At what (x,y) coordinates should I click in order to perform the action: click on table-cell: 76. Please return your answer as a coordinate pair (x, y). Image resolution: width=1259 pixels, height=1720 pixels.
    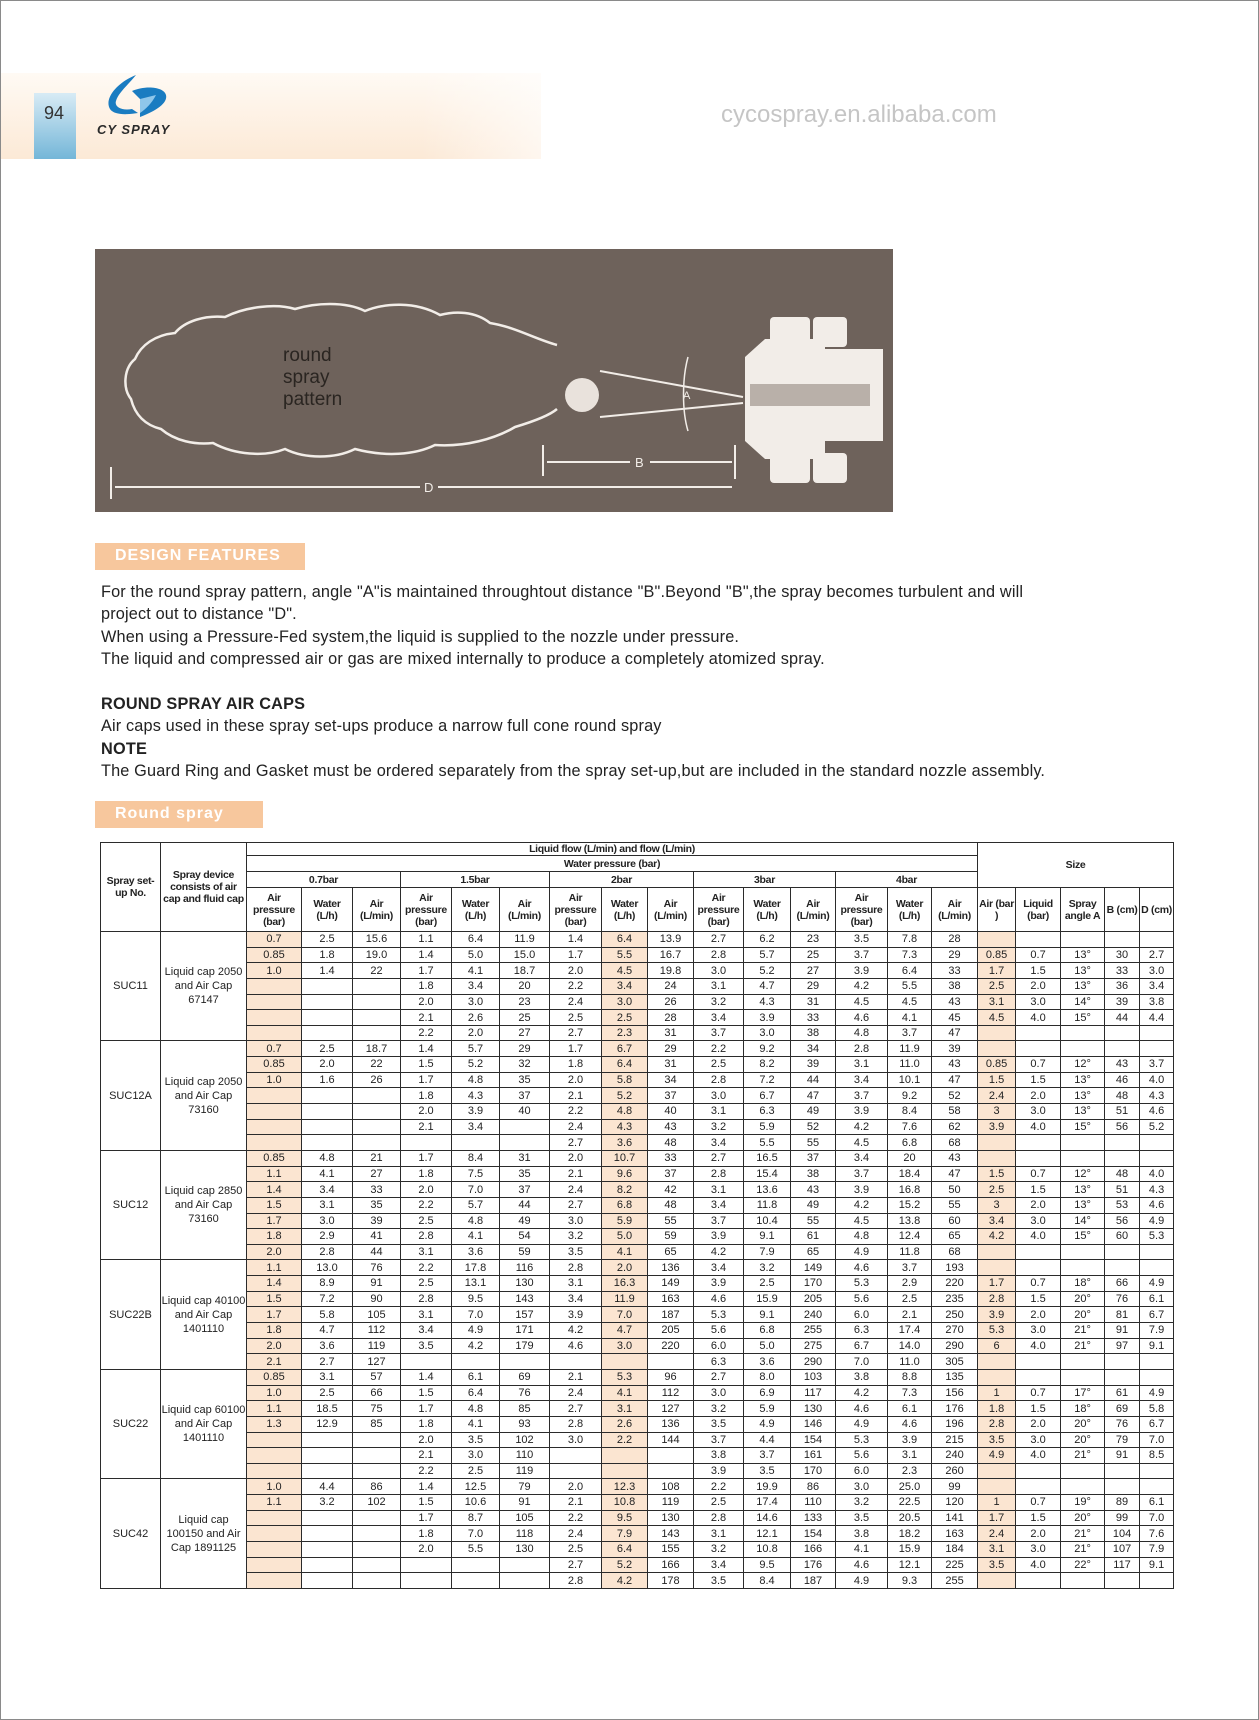
    Looking at the image, I should click on (376, 1268).